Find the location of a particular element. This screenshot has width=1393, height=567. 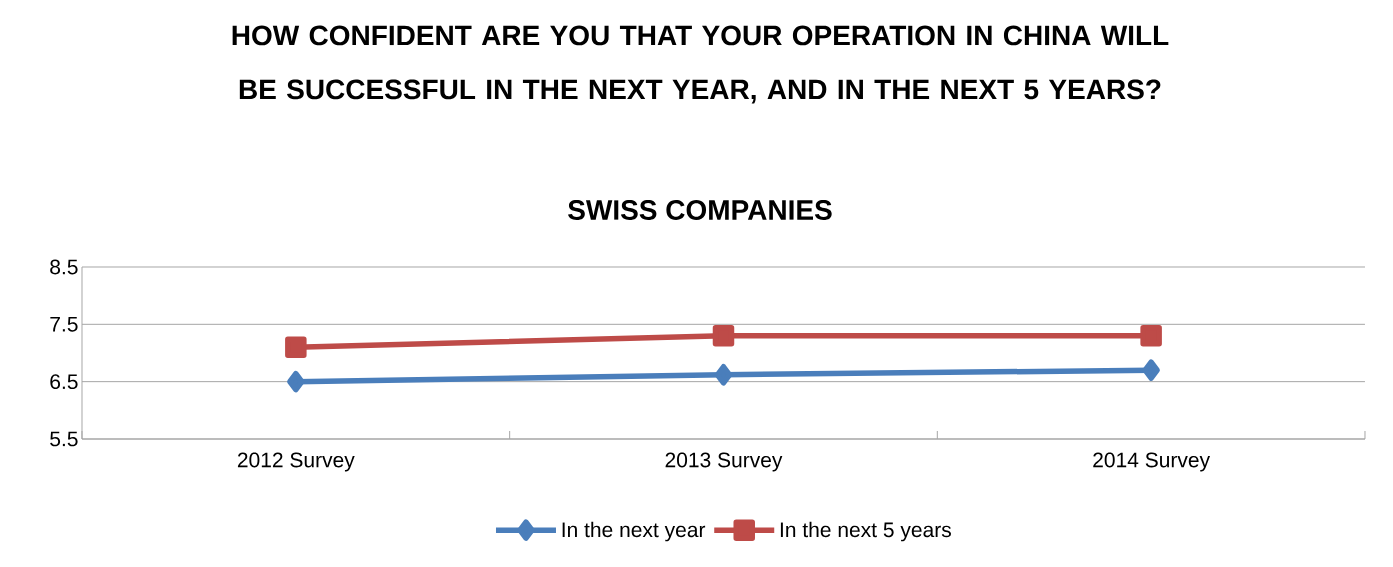

x-tick-label: 2012 Survey is located at coordinates (296, 462).